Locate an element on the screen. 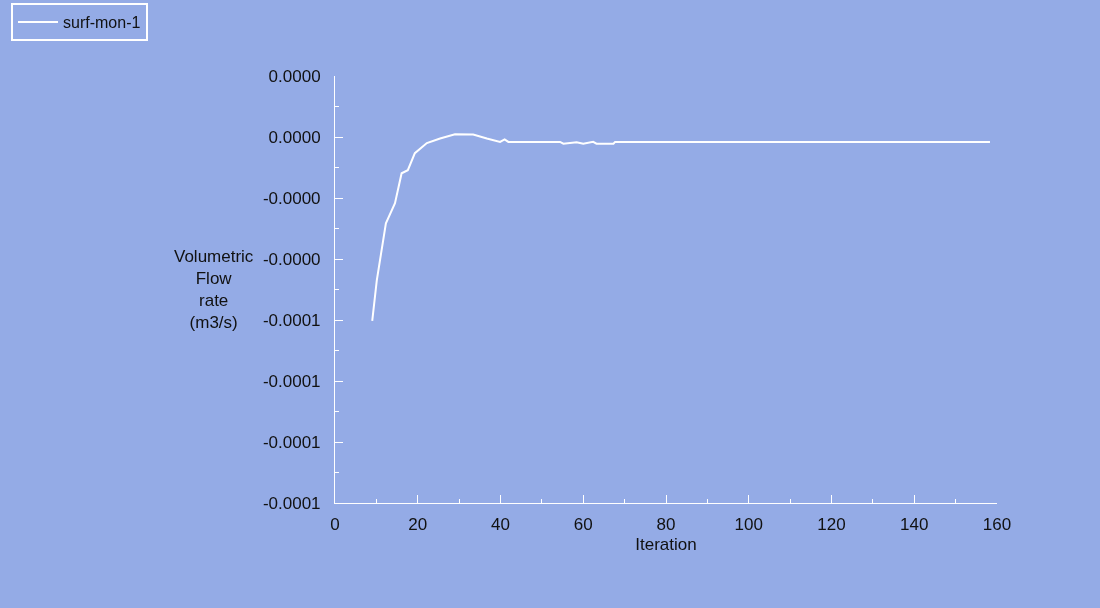  x-tick-label: 0 is located at coordinates (335, 525).